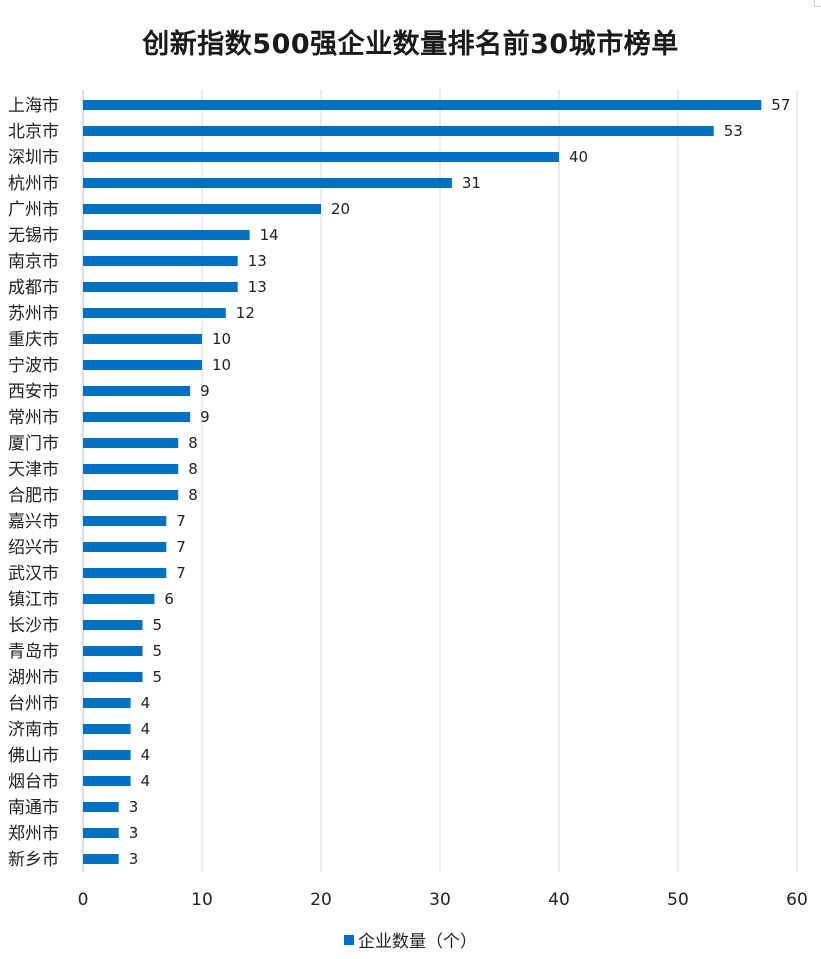 The width and height of the screenshot is (821, 959). What do you see at coordinates (33, 262) in the screenshot?
I see `category-label: 南京市` at bounding box center [33, 262].